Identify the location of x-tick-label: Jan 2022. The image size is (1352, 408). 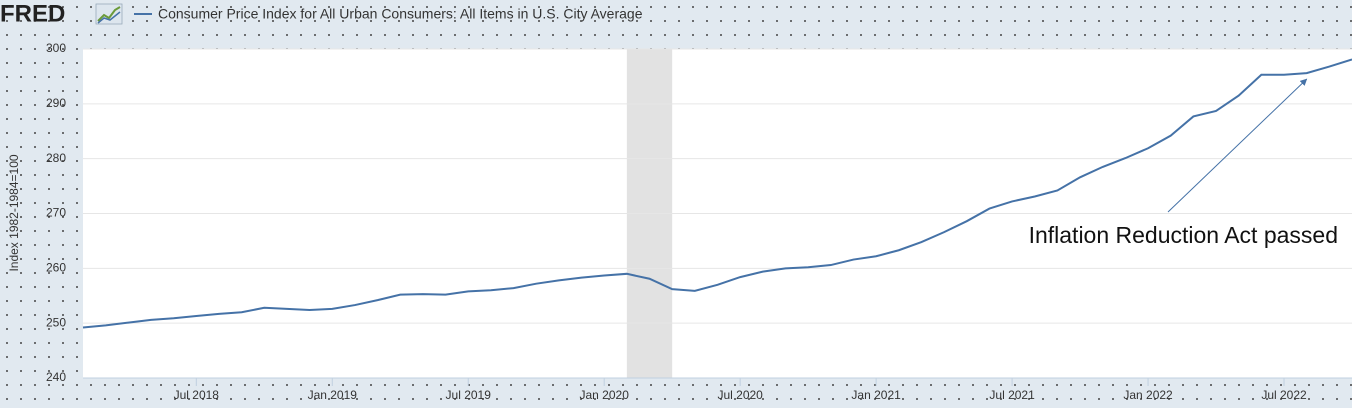
(1148, 395).